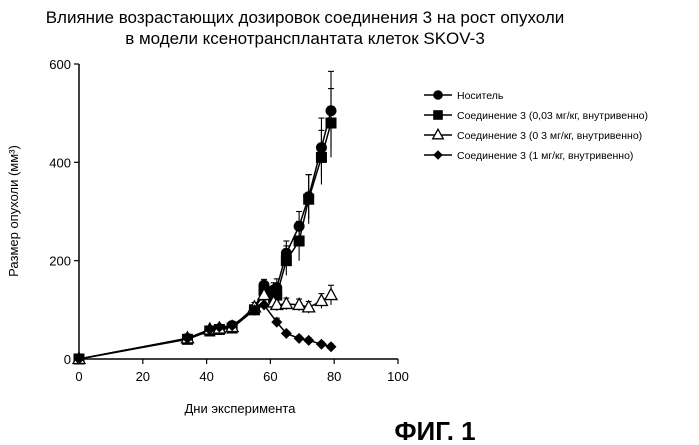 This screenshot has width=699, height=445. Describe the element at coordinates (552, 116) in the screenshot. I see `legend-label: Соединение 3 (0,03 мг/кг, внутривенно)` at that location.